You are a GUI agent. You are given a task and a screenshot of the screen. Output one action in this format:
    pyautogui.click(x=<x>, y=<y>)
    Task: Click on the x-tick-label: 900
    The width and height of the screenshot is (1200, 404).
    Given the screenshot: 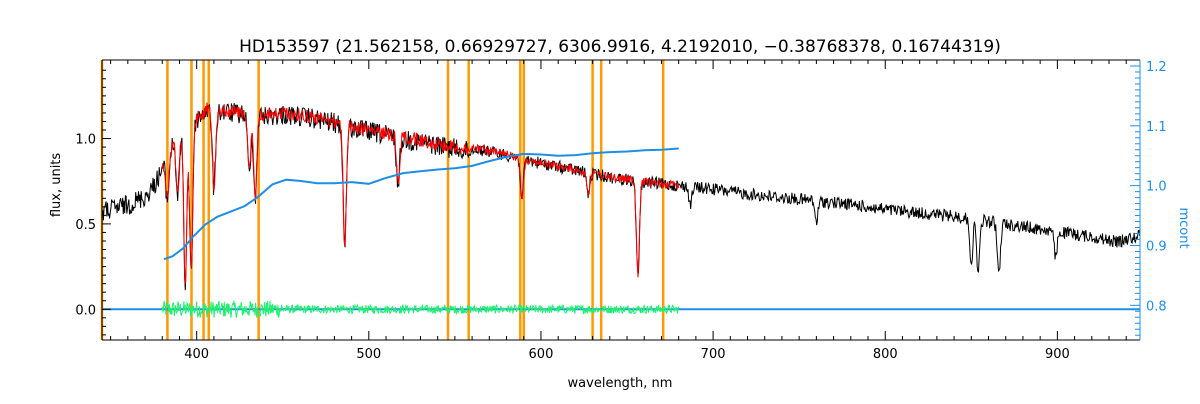 What is the action you would take?
    pyautogui.click(x=1057, y=354)
    